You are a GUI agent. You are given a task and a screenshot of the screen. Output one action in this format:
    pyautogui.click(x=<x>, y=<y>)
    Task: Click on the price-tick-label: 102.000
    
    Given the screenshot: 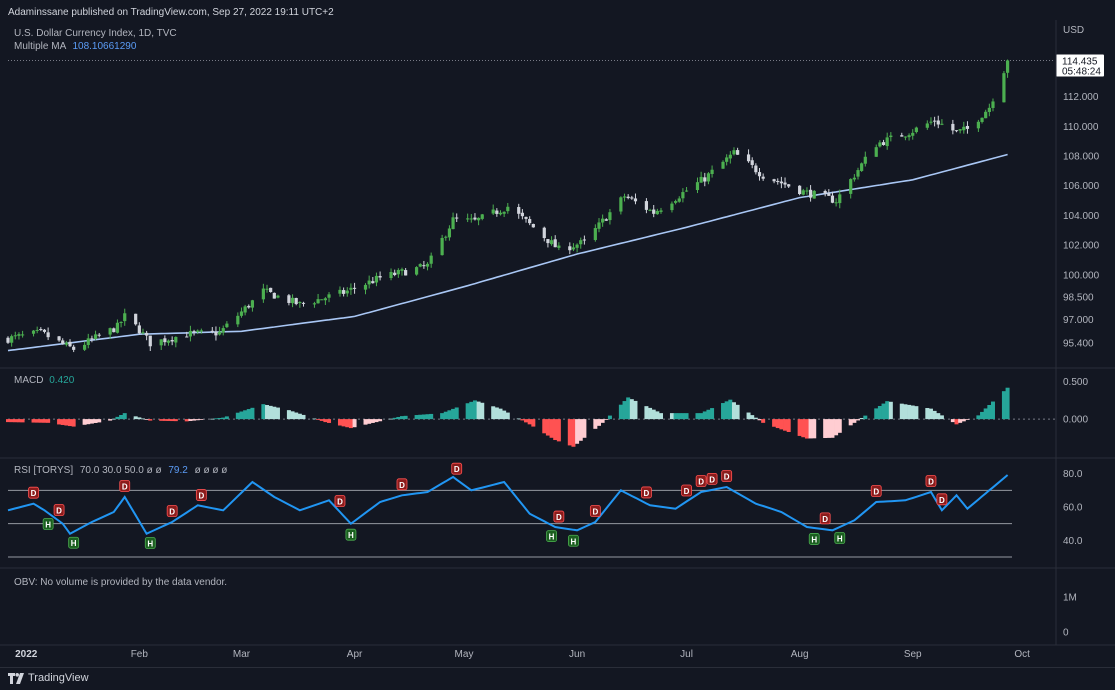 What is the action you would take?
    pyautogui.click(x=1081, y=246)
    